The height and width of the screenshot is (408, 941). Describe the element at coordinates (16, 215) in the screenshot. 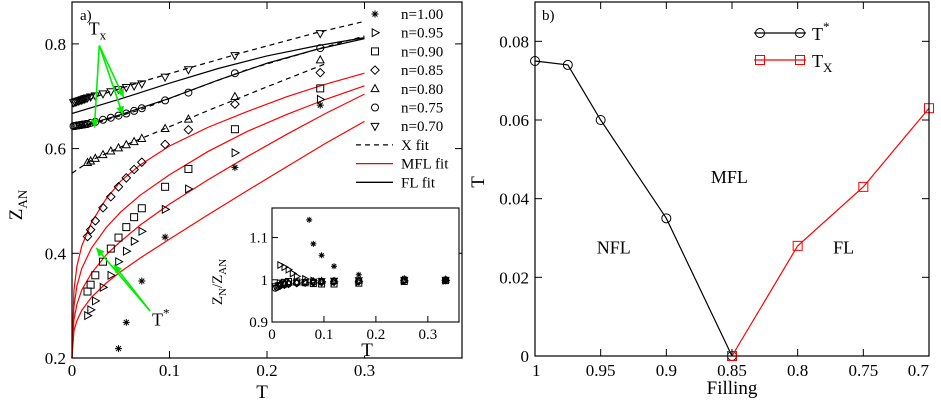

I see `panel-a-y-axis-title-main: Z` at that location.